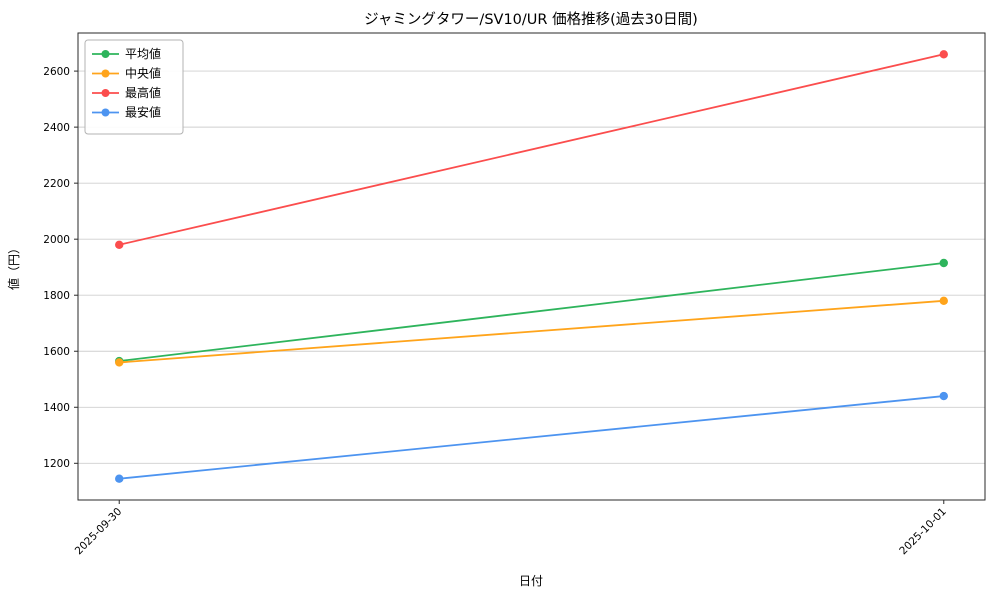 The width and height of the screenshot is (1000, 600). I want to click on y-tick-label: 1600, so click(56, 352).